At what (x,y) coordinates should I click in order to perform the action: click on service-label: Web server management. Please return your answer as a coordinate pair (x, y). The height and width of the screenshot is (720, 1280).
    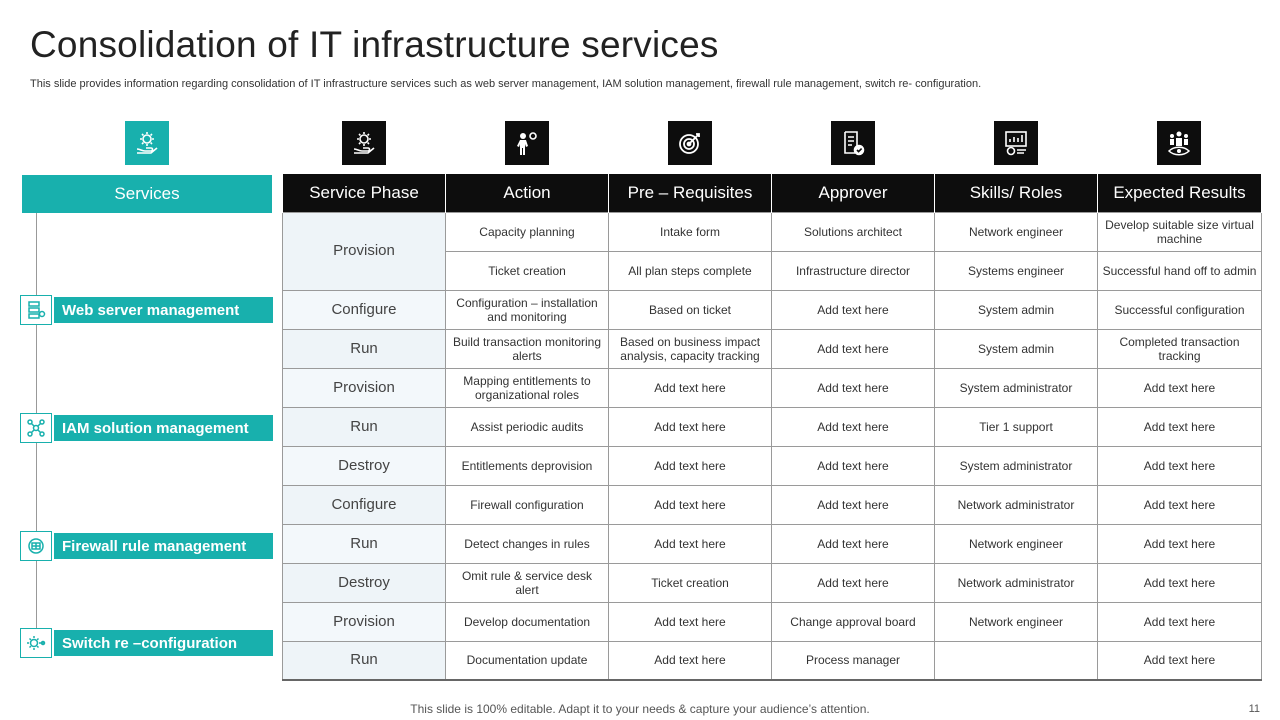
    Looking at the image, I should click on (163, 310).